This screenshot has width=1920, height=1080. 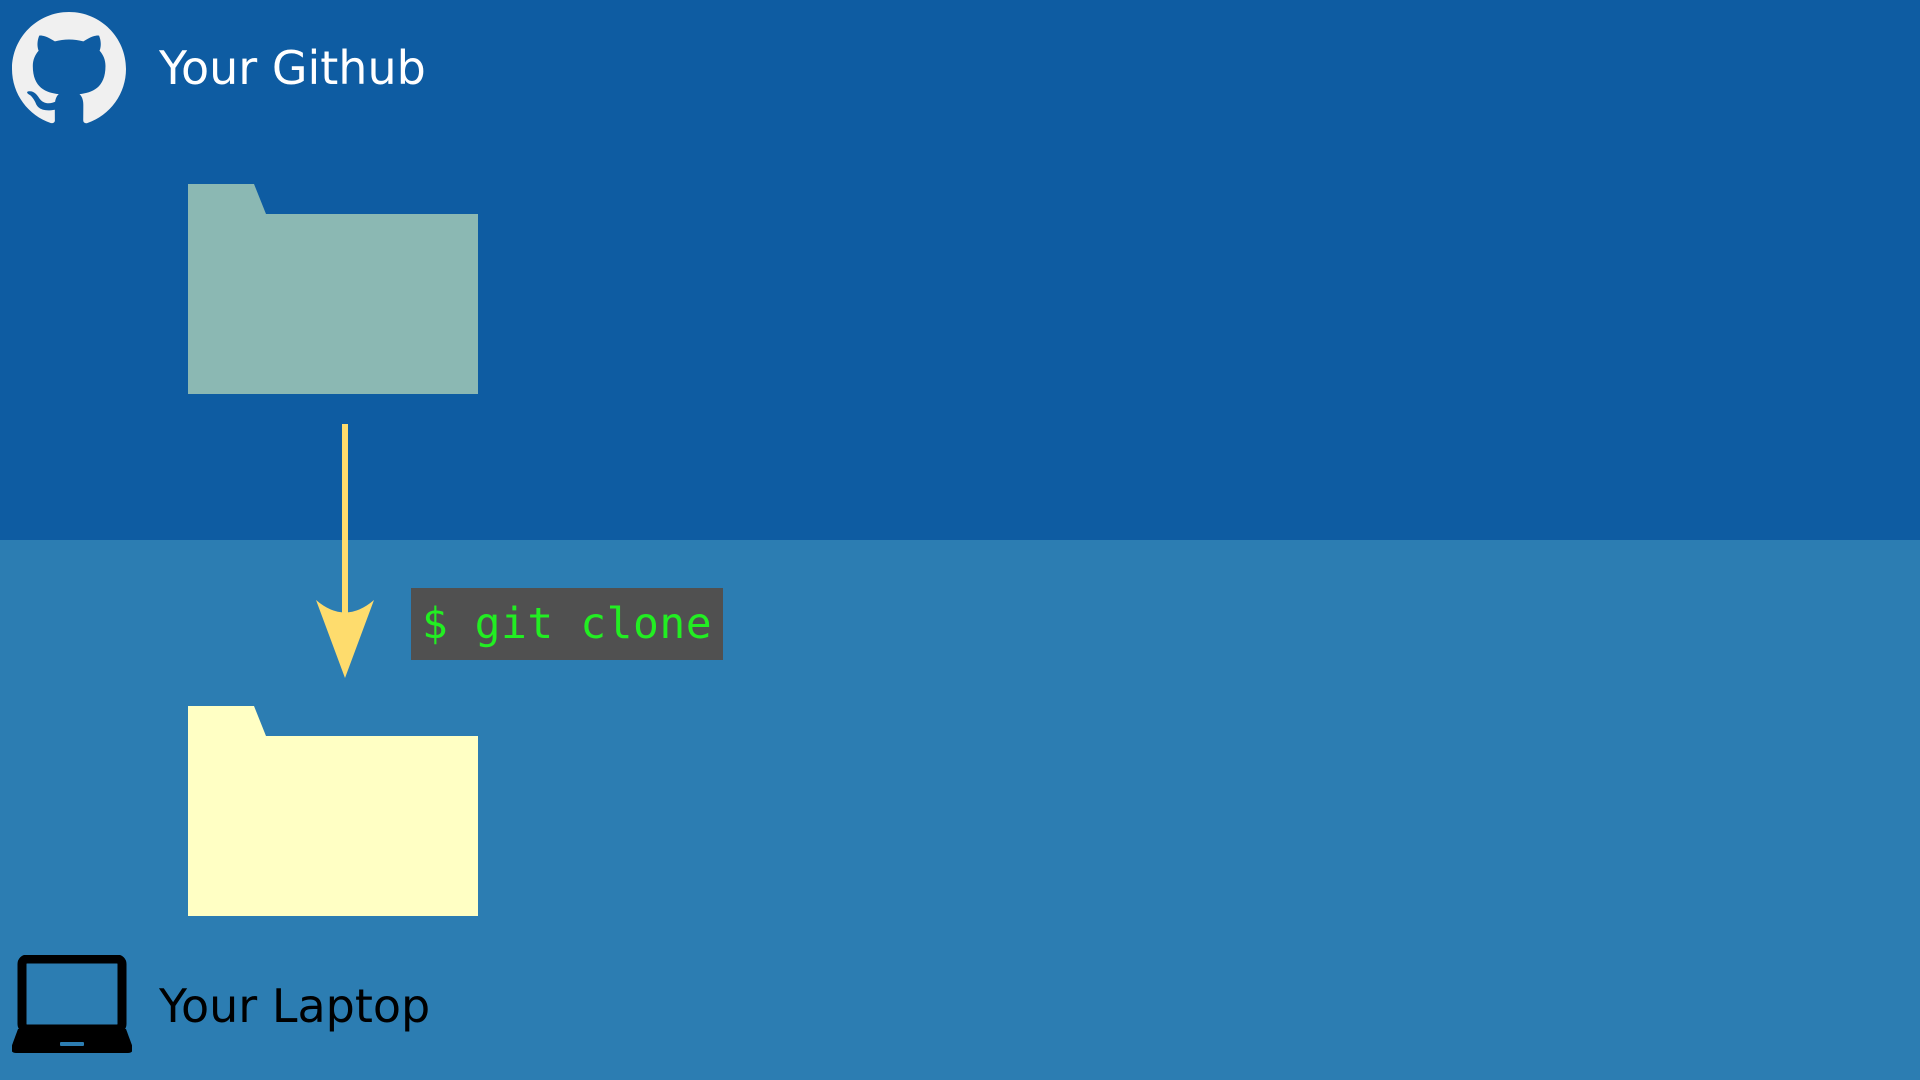 I want to click on github-label: Your Github, so click(x=292, y=68).